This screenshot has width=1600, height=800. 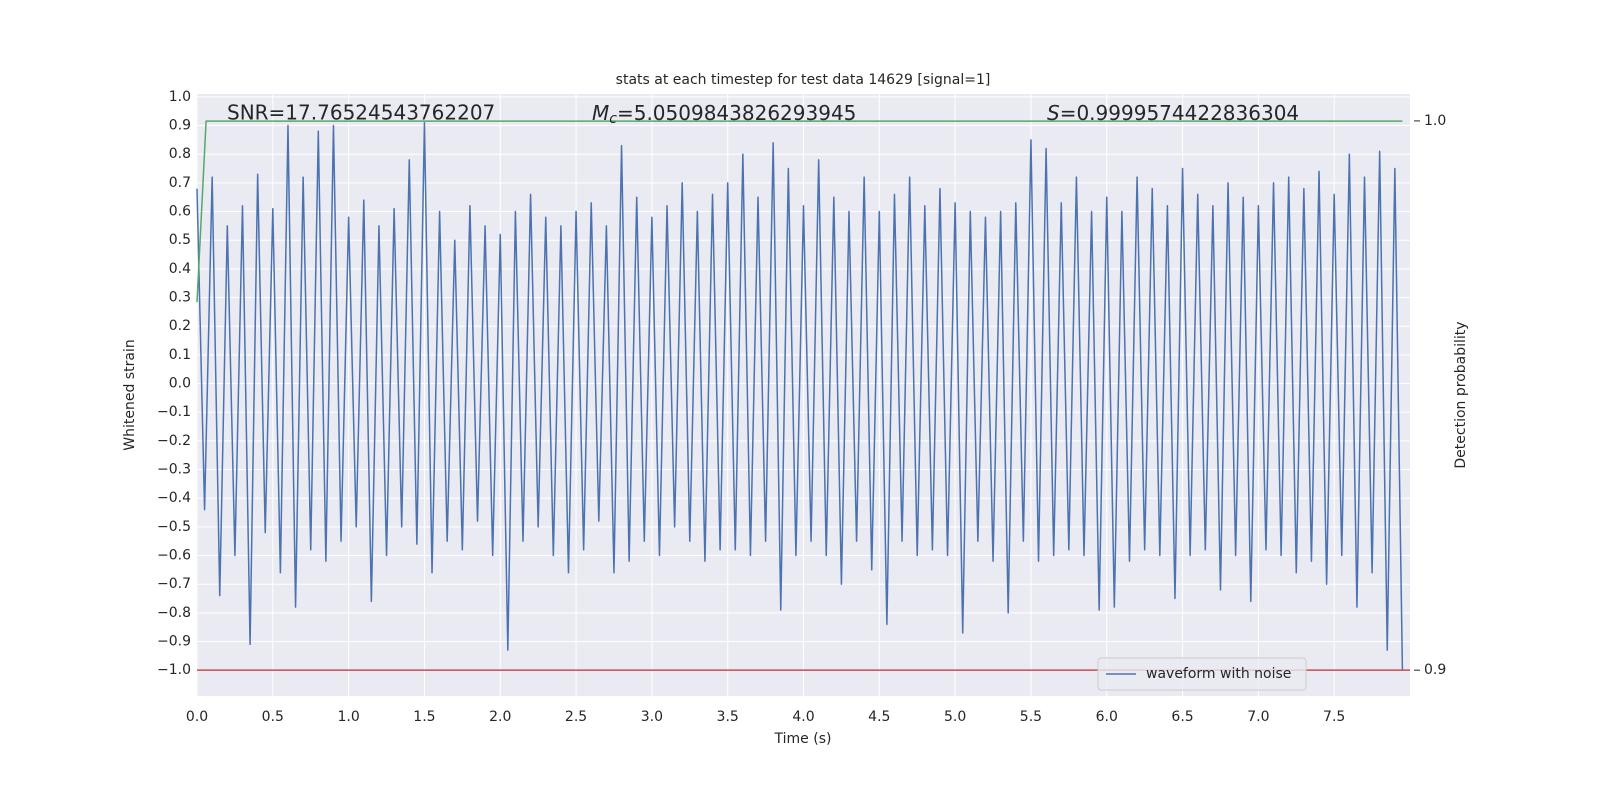 What do you see at coordinates (500, 717) in the screenshot?
I see `x-tick-label: 2.0` at bounding box center [500, 717].